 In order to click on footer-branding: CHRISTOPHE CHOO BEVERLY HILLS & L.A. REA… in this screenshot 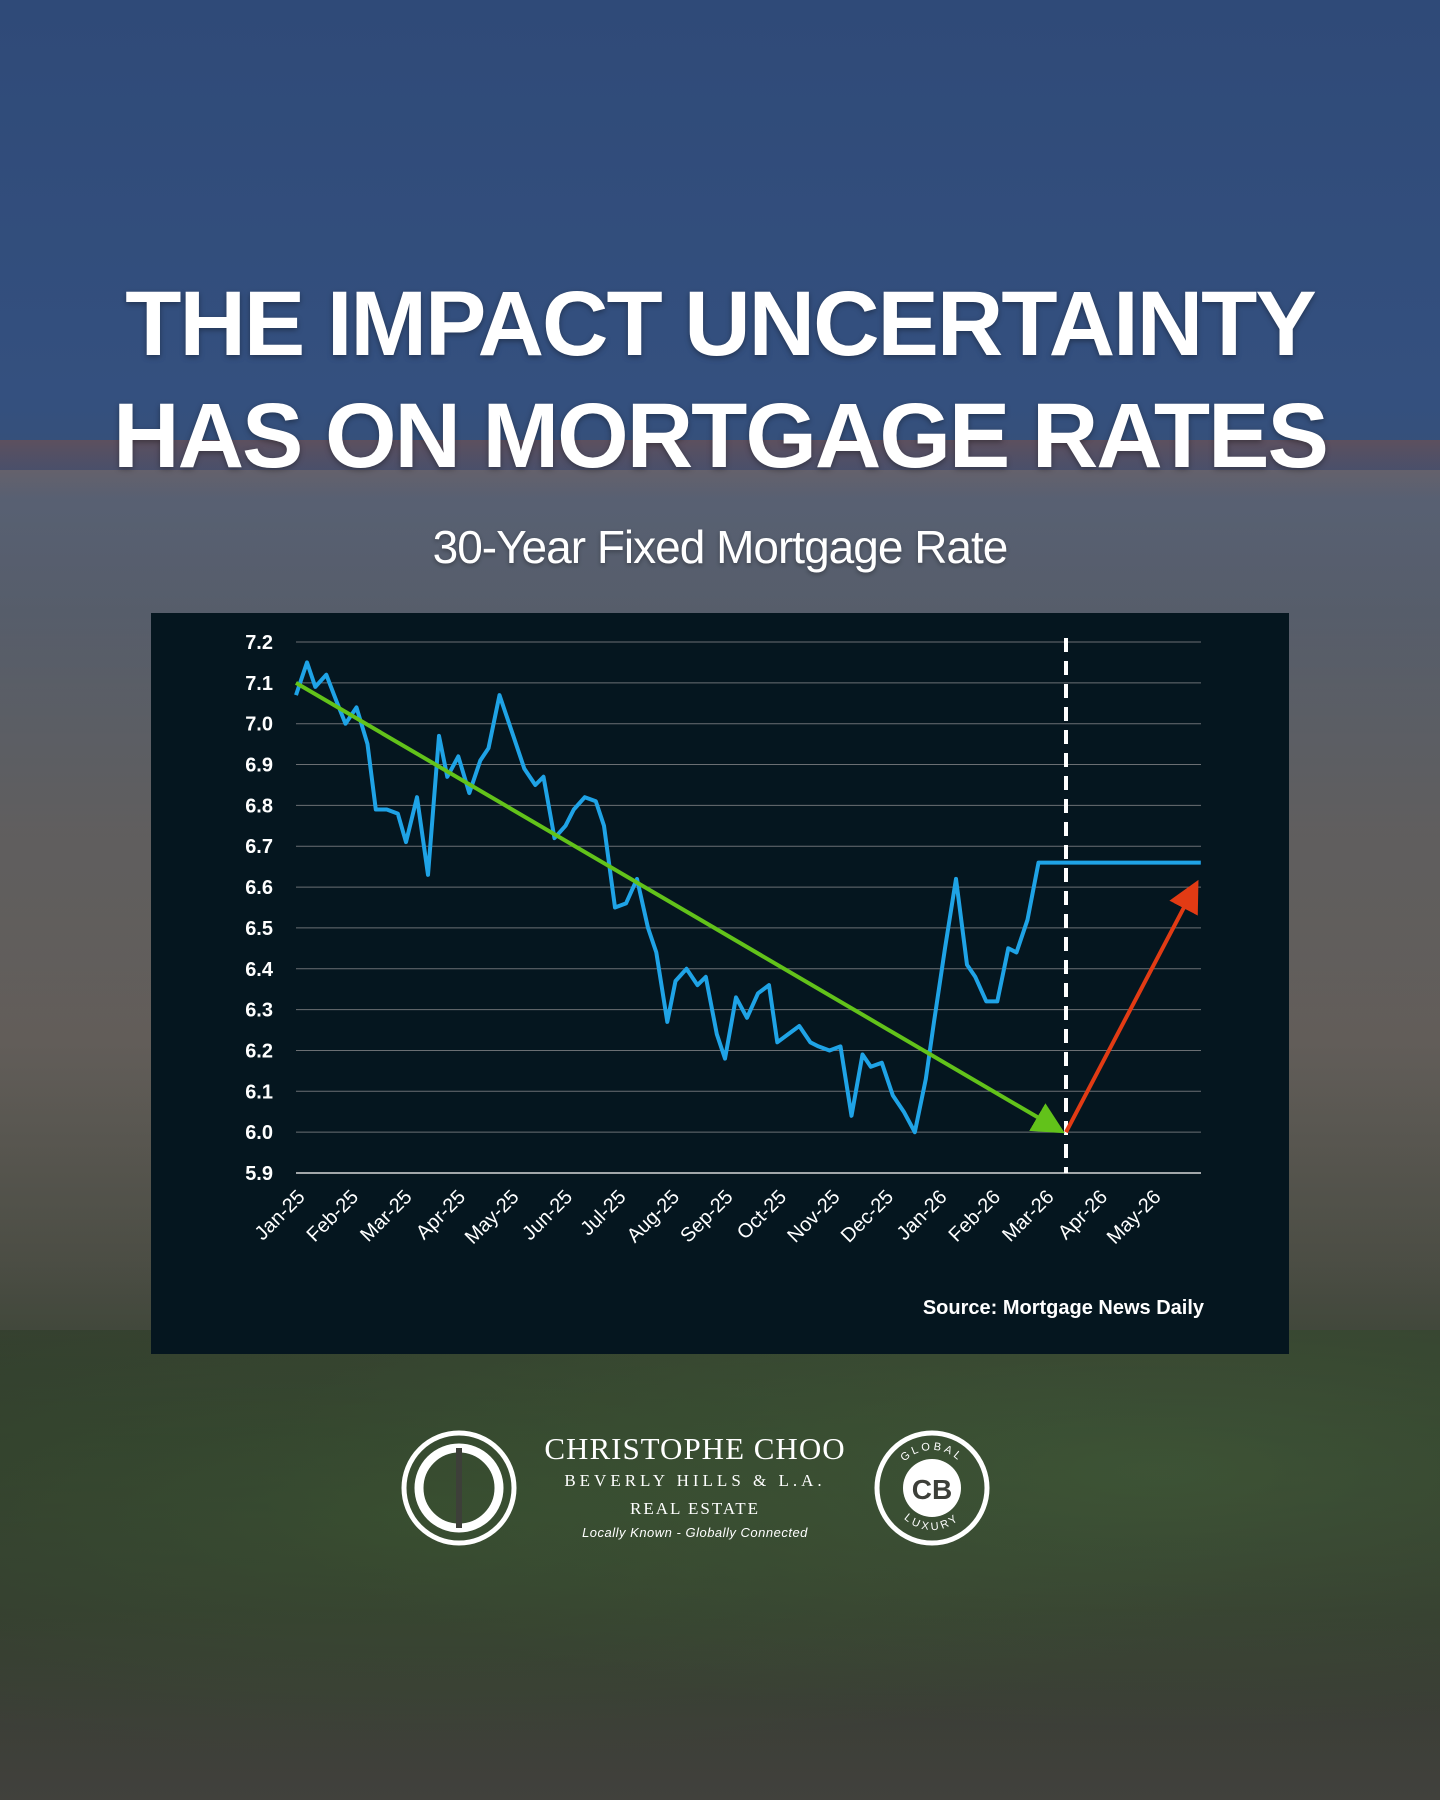, I will do `click(720, 1500)`.